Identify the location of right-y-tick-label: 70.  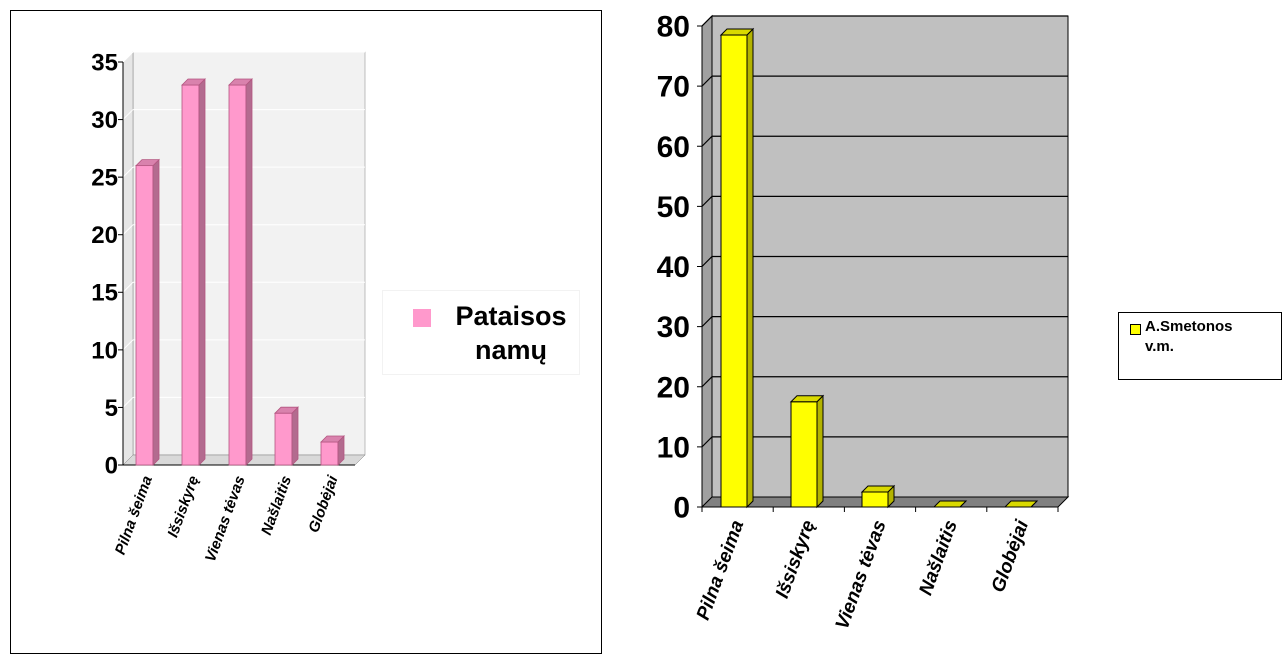
(673, 87).